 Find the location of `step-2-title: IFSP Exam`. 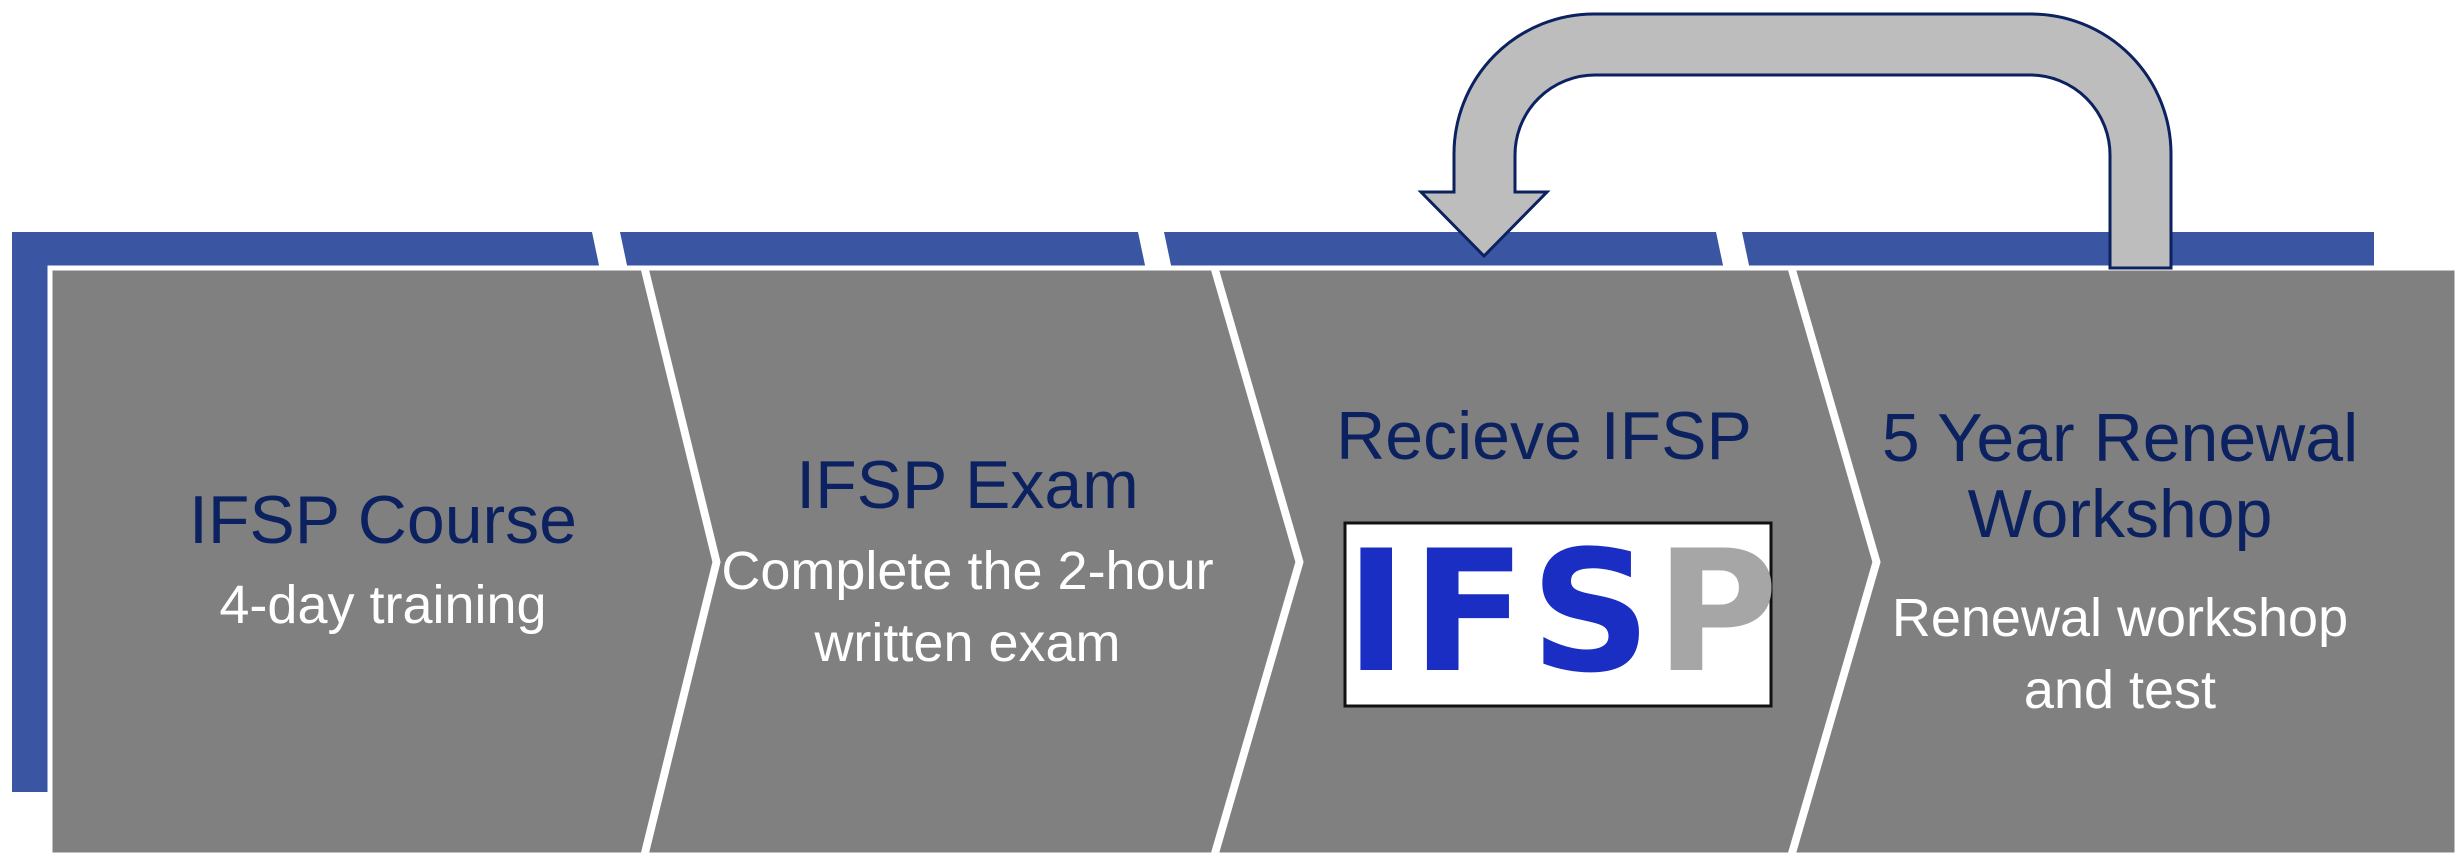

step-2-title: IFSP Exam is located at coordinates (967, 485).